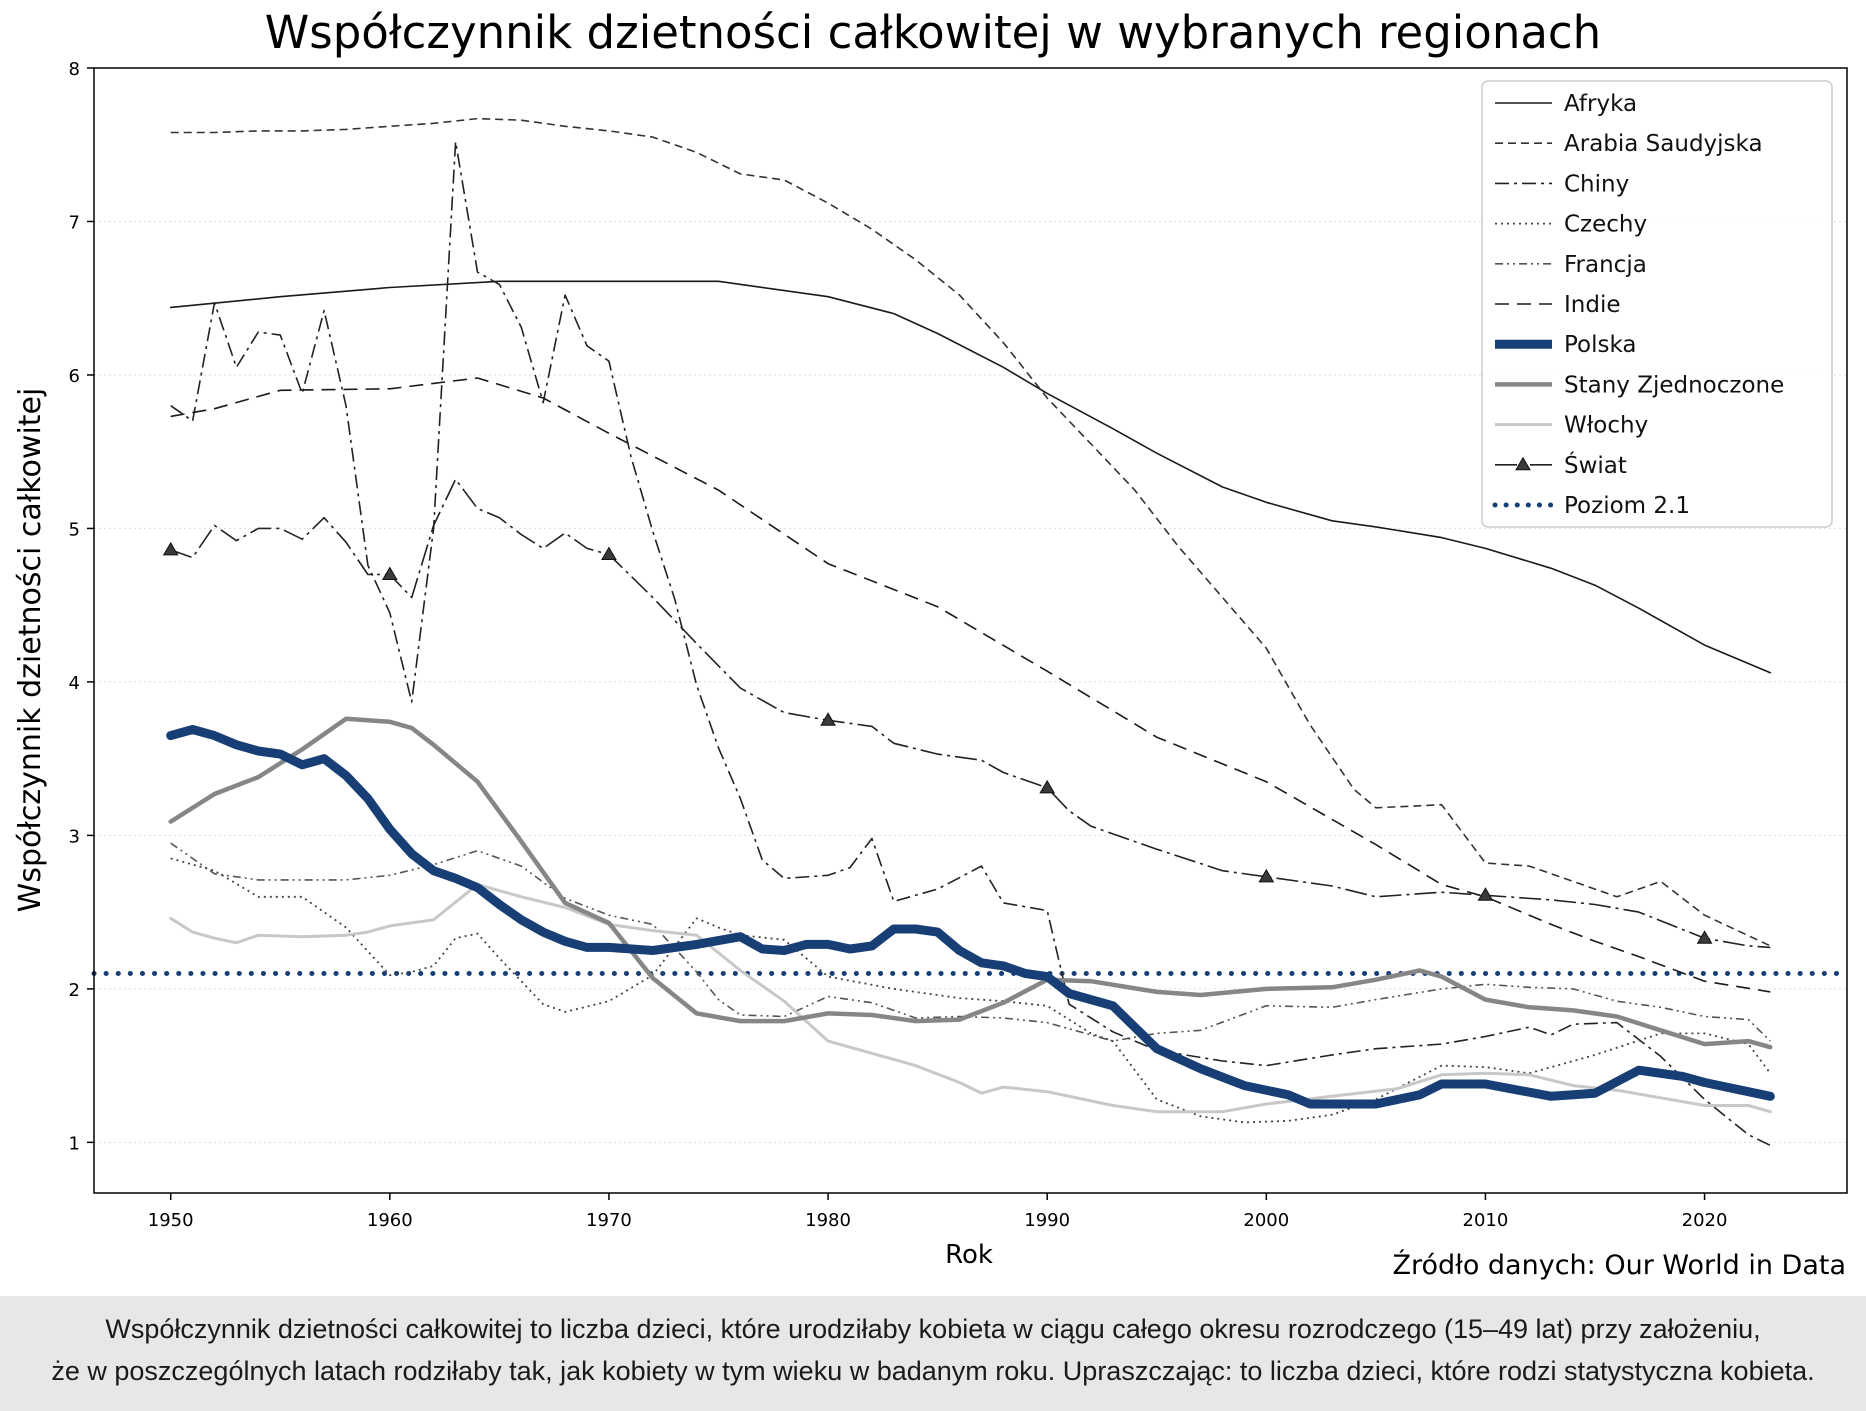 Image resolution: width=1866 pixels, height=1411 pixels. Describe the element at coordinates (390, 1220) in the screenshot. I see `x-tick-label: 1960` at that location.